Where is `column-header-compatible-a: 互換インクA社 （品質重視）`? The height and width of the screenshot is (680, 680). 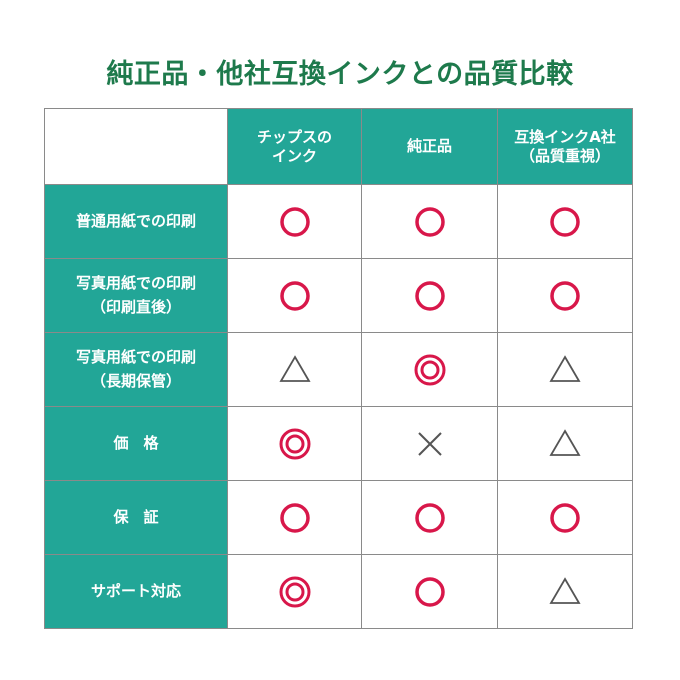
column-header-compatible-a: 互換インクA社 （品質重視） is located at coordinates (565, 146).